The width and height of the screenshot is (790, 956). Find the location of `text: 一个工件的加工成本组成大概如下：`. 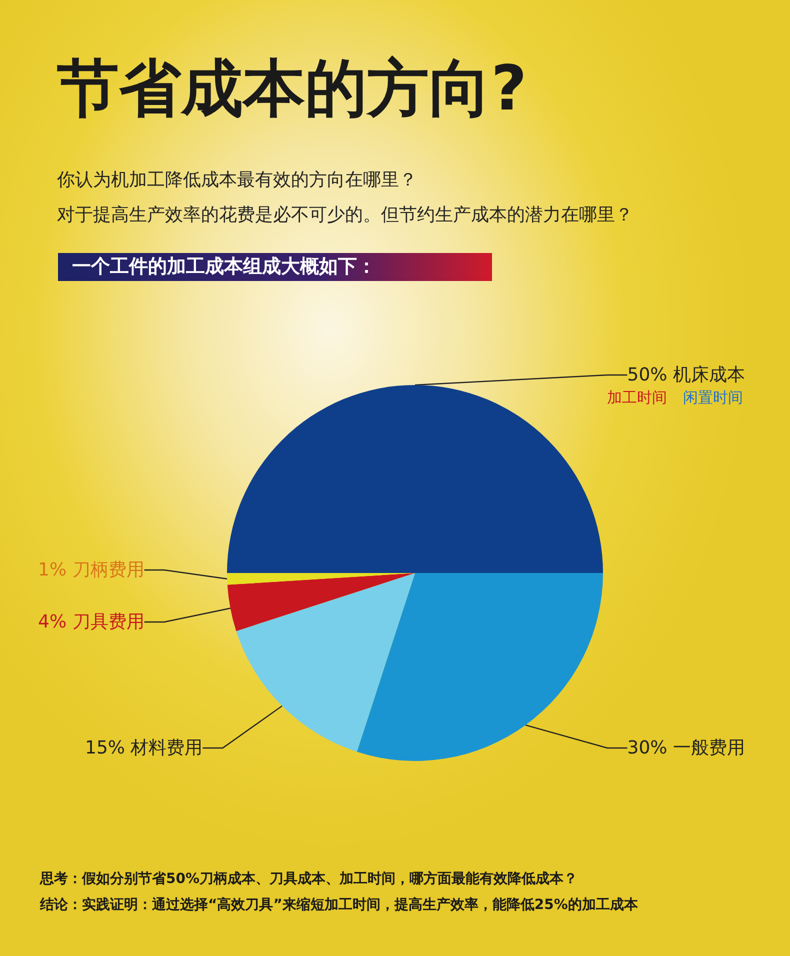

text: 一个工件的加工成本组成大概如下： is located at coordinates (224, 267).